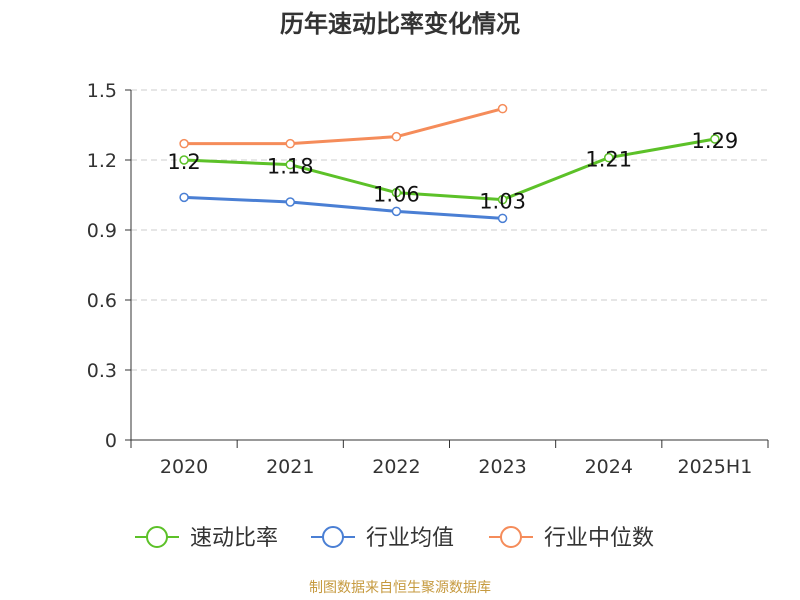 The image size is (800, 600). I want to click on data-label: 1.2, so click(183, 162).